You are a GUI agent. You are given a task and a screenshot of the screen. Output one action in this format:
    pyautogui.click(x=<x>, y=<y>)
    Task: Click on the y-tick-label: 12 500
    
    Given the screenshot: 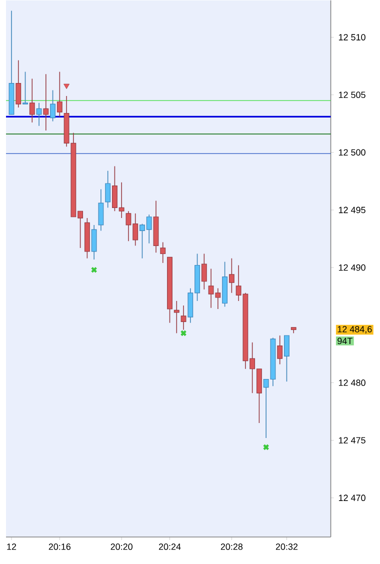 What is the action you would take?
    pyautogui.click(x=352, y=152)
    